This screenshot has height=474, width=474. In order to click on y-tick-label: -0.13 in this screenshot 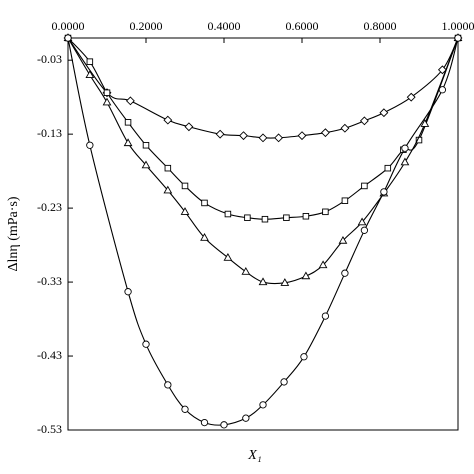, I will do `click(49, 133)`.